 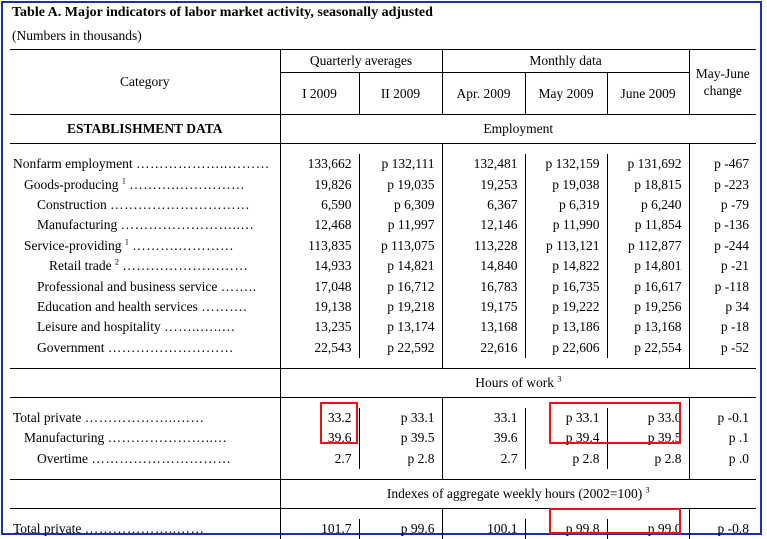 I want to click on value-cell-apr-2009: 39.6, so click(x=483, y=438).